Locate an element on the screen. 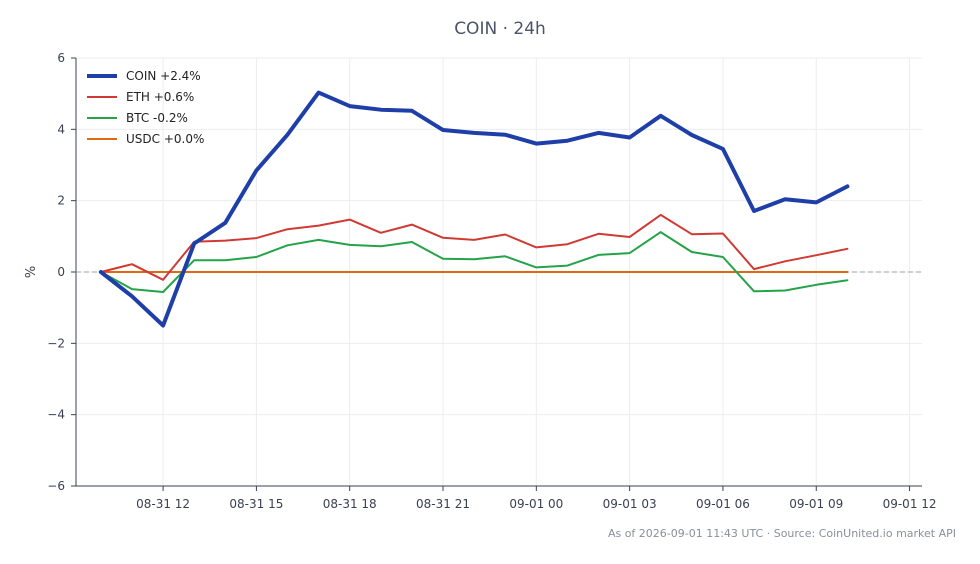  legend-label: ETH +0.6% is located at coordinates (160, 97).